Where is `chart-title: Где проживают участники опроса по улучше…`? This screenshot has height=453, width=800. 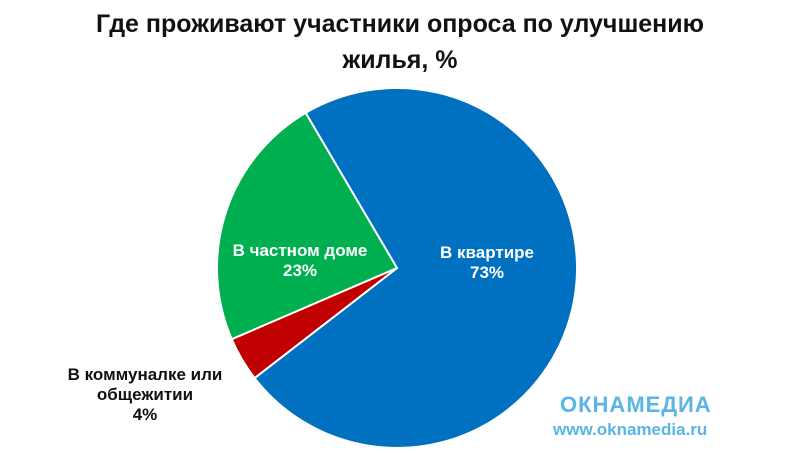 chart-title: Где проживают участники опроса по улучше… is located at coordinates (400, 42).